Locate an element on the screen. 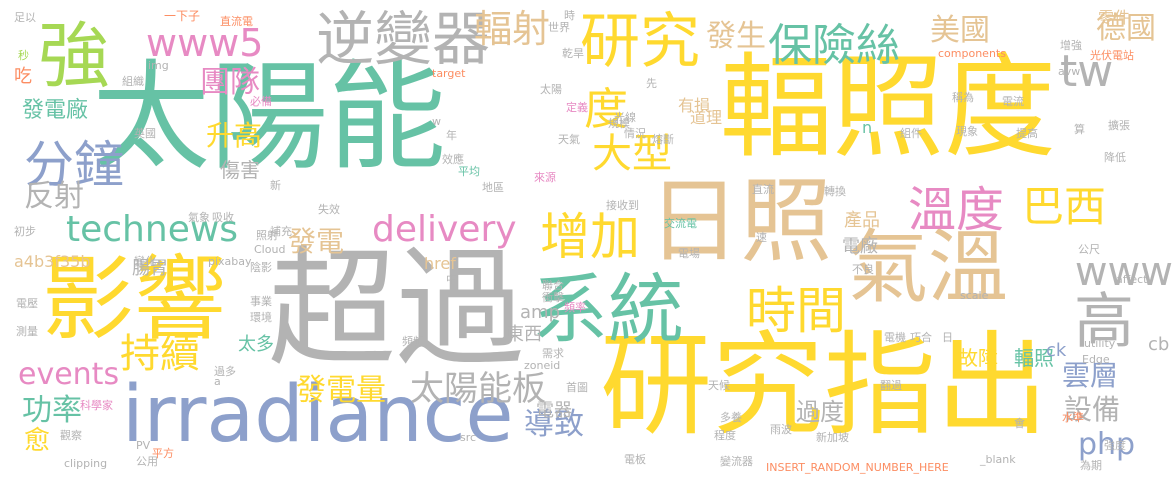 Image resolution: width=1175 pixels, height=482 pixels. word-xiao-ying: 效應 is located at coordinates (453, 159).